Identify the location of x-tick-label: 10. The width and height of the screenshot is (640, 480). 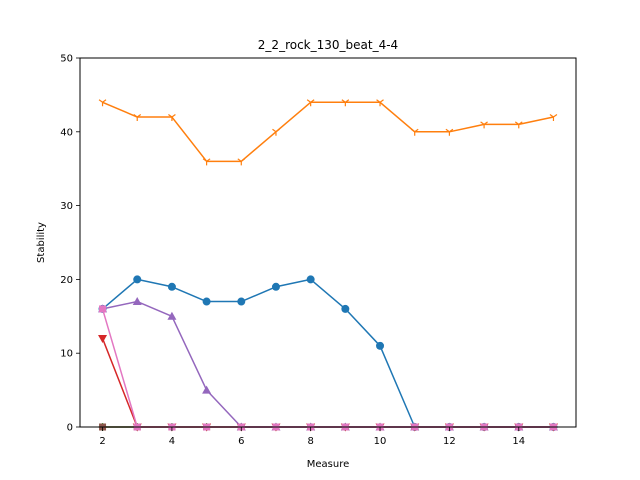
(380, 441).